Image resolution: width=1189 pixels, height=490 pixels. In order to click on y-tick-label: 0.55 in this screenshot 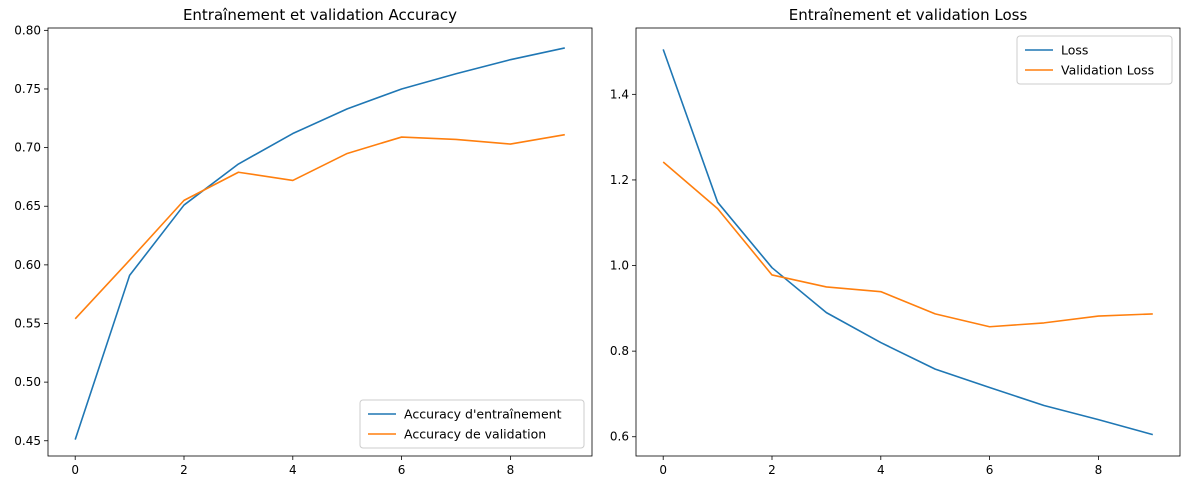, I will do `click(27, 323)`.